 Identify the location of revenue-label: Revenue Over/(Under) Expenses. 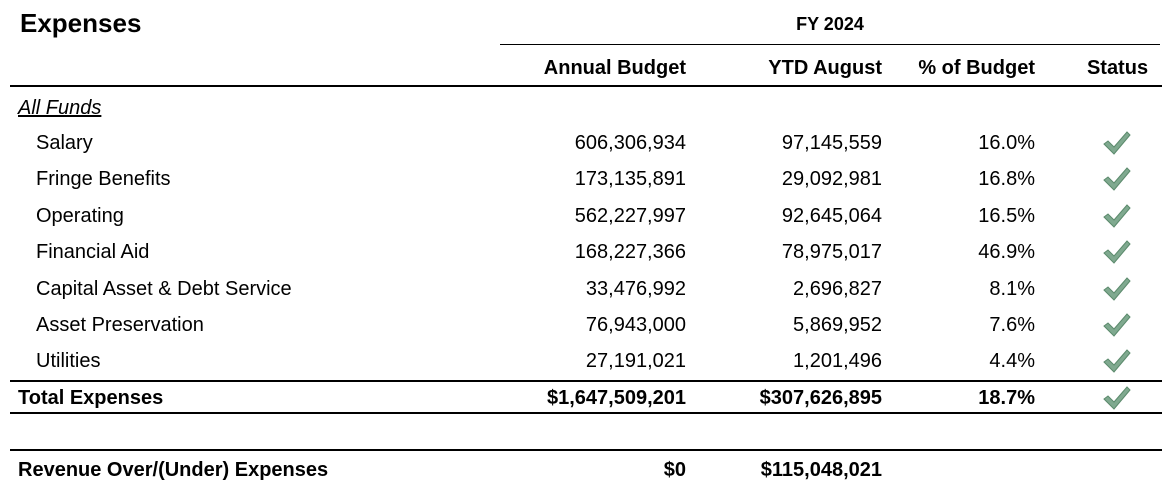
(173, 470).